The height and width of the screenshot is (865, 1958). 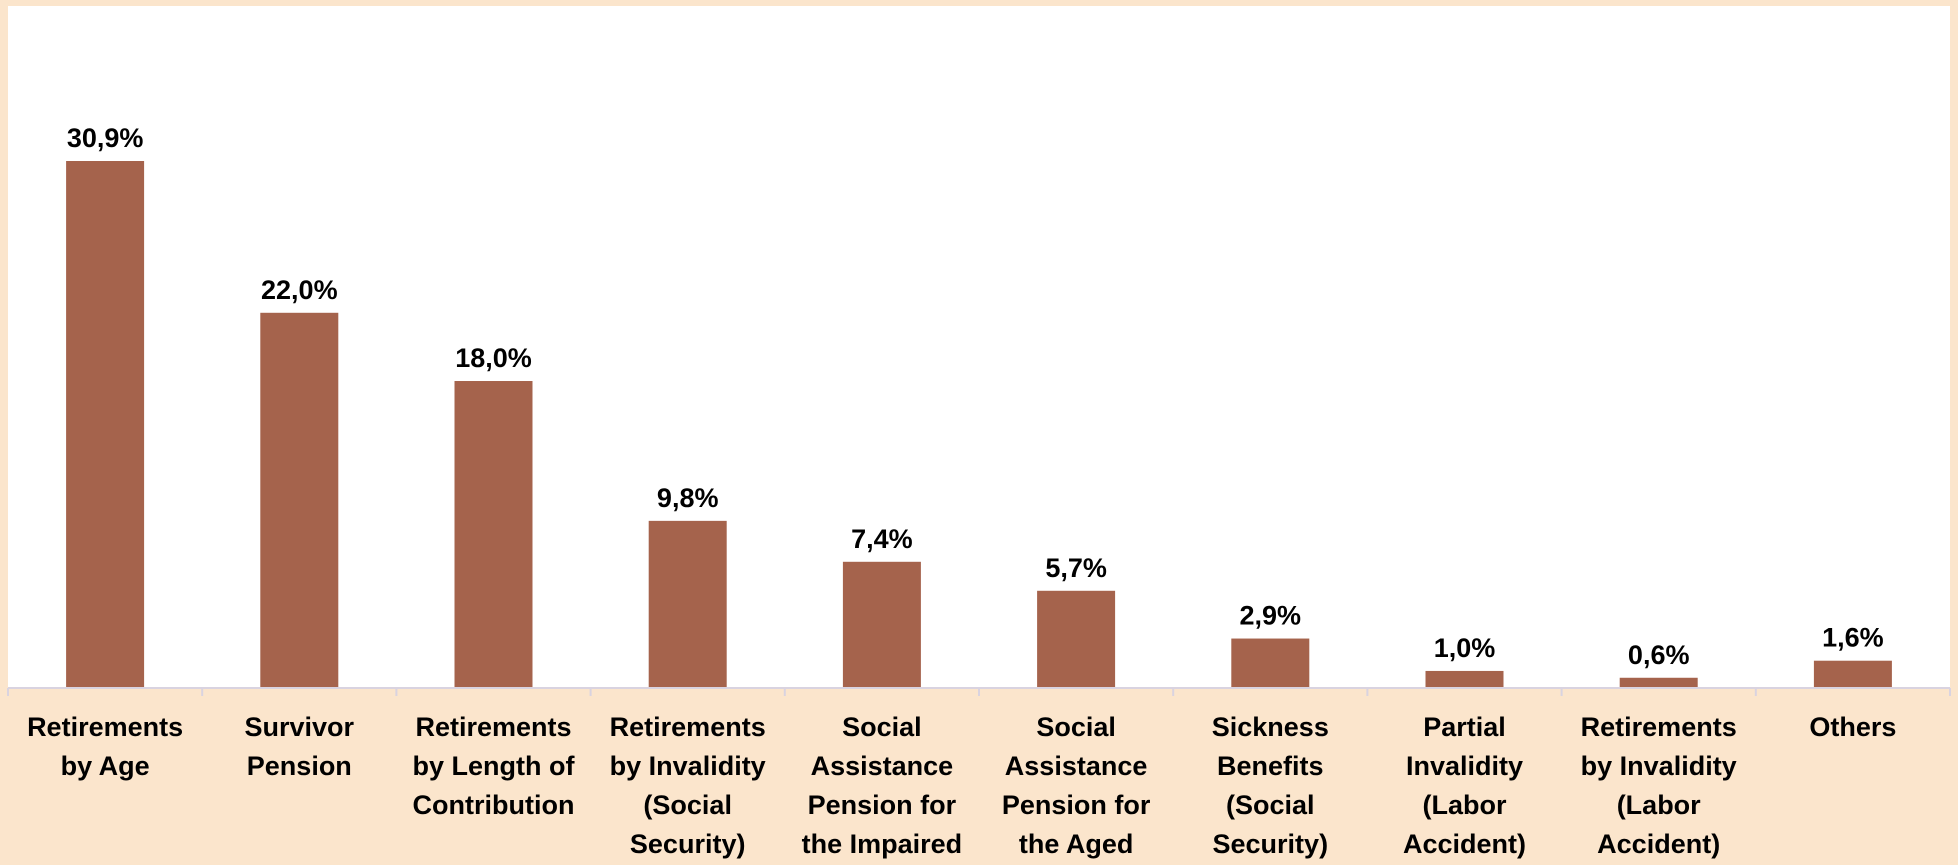 I want to click on category-label: Retirements by Invalidity (Social Security), so click(x=688, y=786).